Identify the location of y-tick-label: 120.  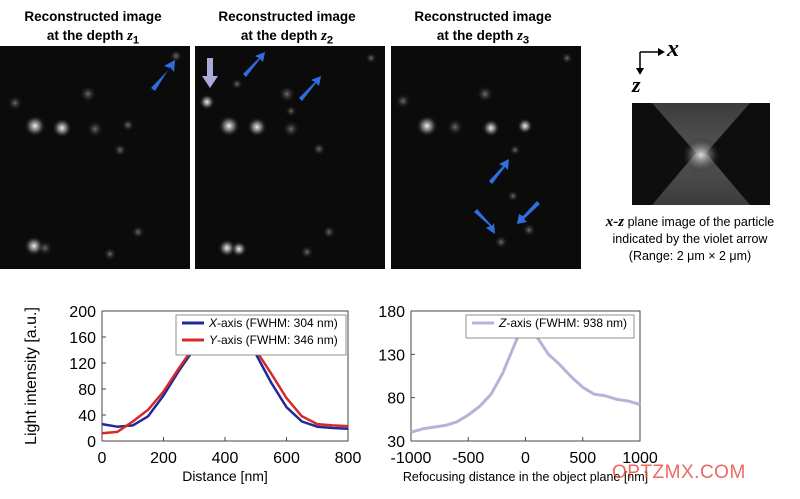
(82, 364).